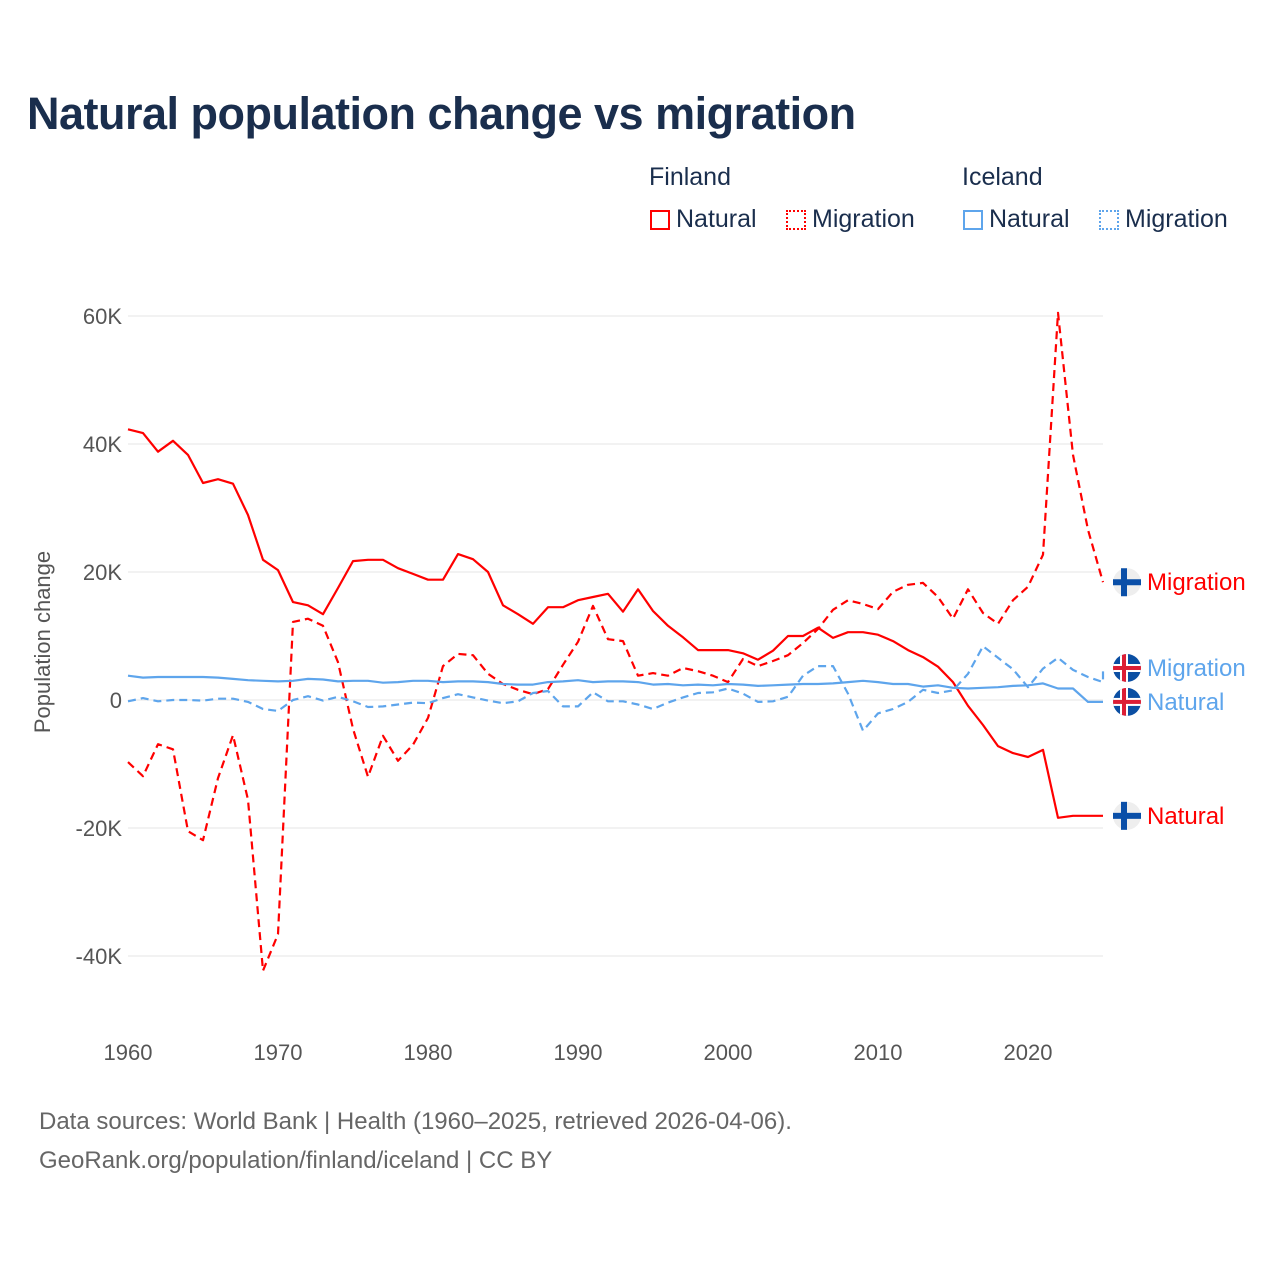 This screenshot has width=1280, height=1280. What do you see at coordinates (102, 572) in the screenshot?
I see `y-tick-label: 20K` at bounding box center [102, 572].